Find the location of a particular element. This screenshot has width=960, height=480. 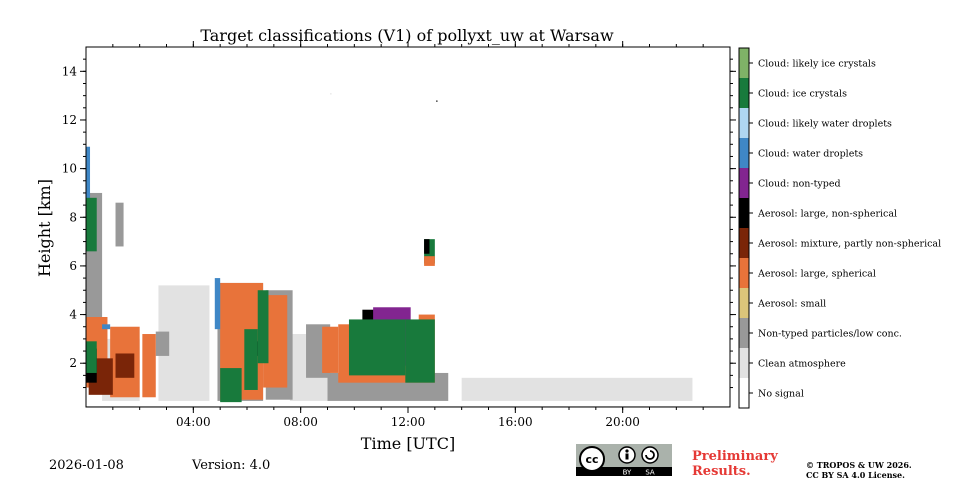

preliminary-notice: Preliminary Results. is located at coordinates (735, 464).